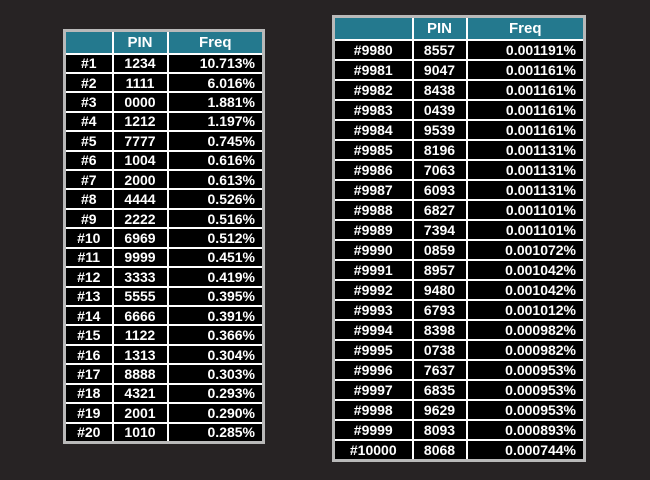  What do you see at coordinates (525, 450) in the screenshot?
I see `freq-cell: 0.000744%` at bounding box center [525, 450].